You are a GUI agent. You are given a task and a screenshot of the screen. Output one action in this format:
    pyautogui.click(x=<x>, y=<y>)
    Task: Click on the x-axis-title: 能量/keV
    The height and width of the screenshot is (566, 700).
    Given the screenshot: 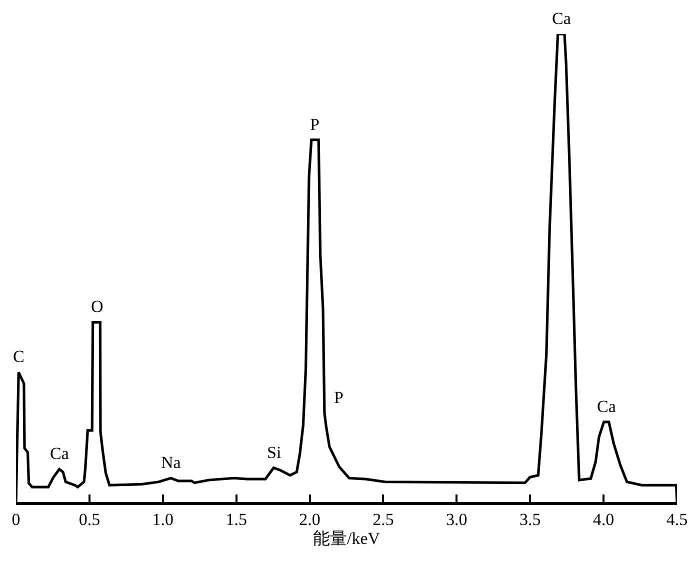 What is the action you would take?
    pyautogui.click(x=346, y=538)
    